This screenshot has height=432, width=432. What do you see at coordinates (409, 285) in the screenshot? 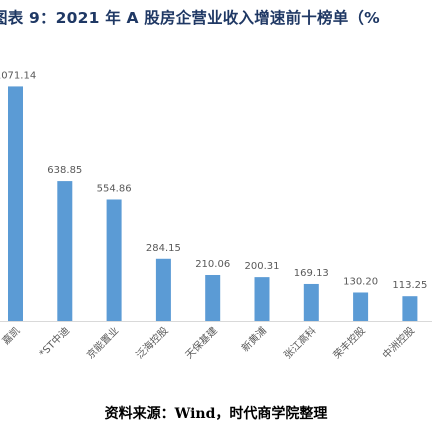
I see `value-label-9: 113.25` at bounding box center [409, 285].